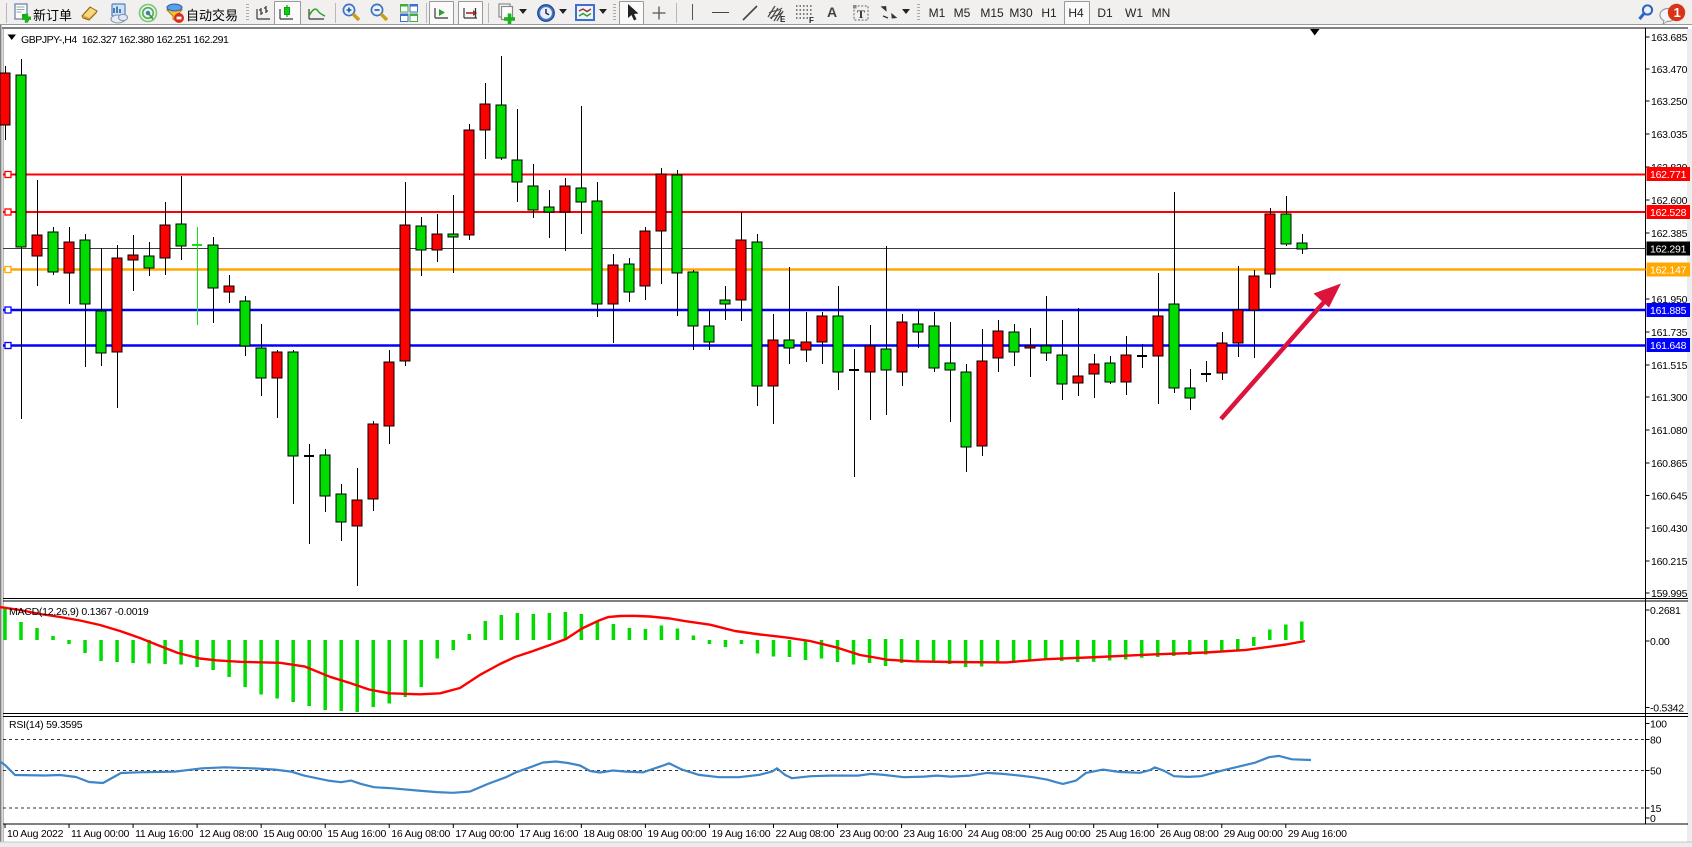 This screenshot has width=1692, height=847. I want to click on svg-text: 163.035, so click(1669, 135).